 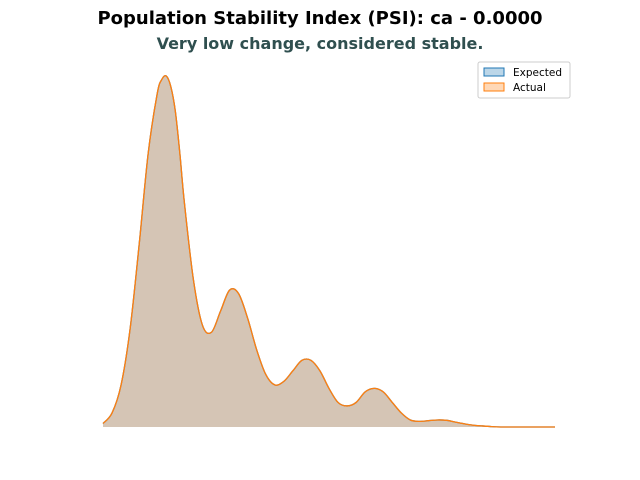 I want to click on chart-subtitle: Very low change, considered stable., so click(x=320, y=43).